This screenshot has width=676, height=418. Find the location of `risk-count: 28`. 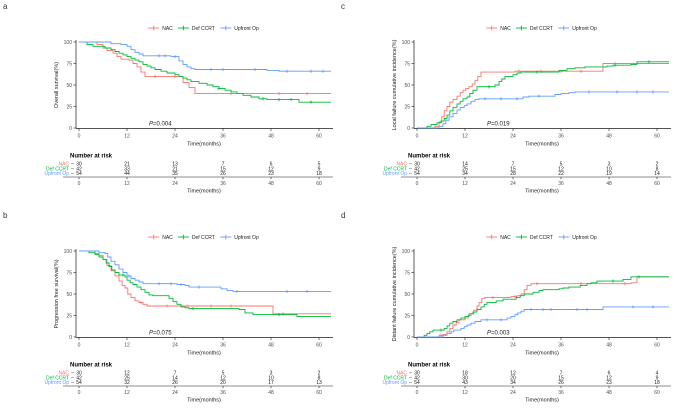

risk-count: 28 is located at coordinates (513, 174).